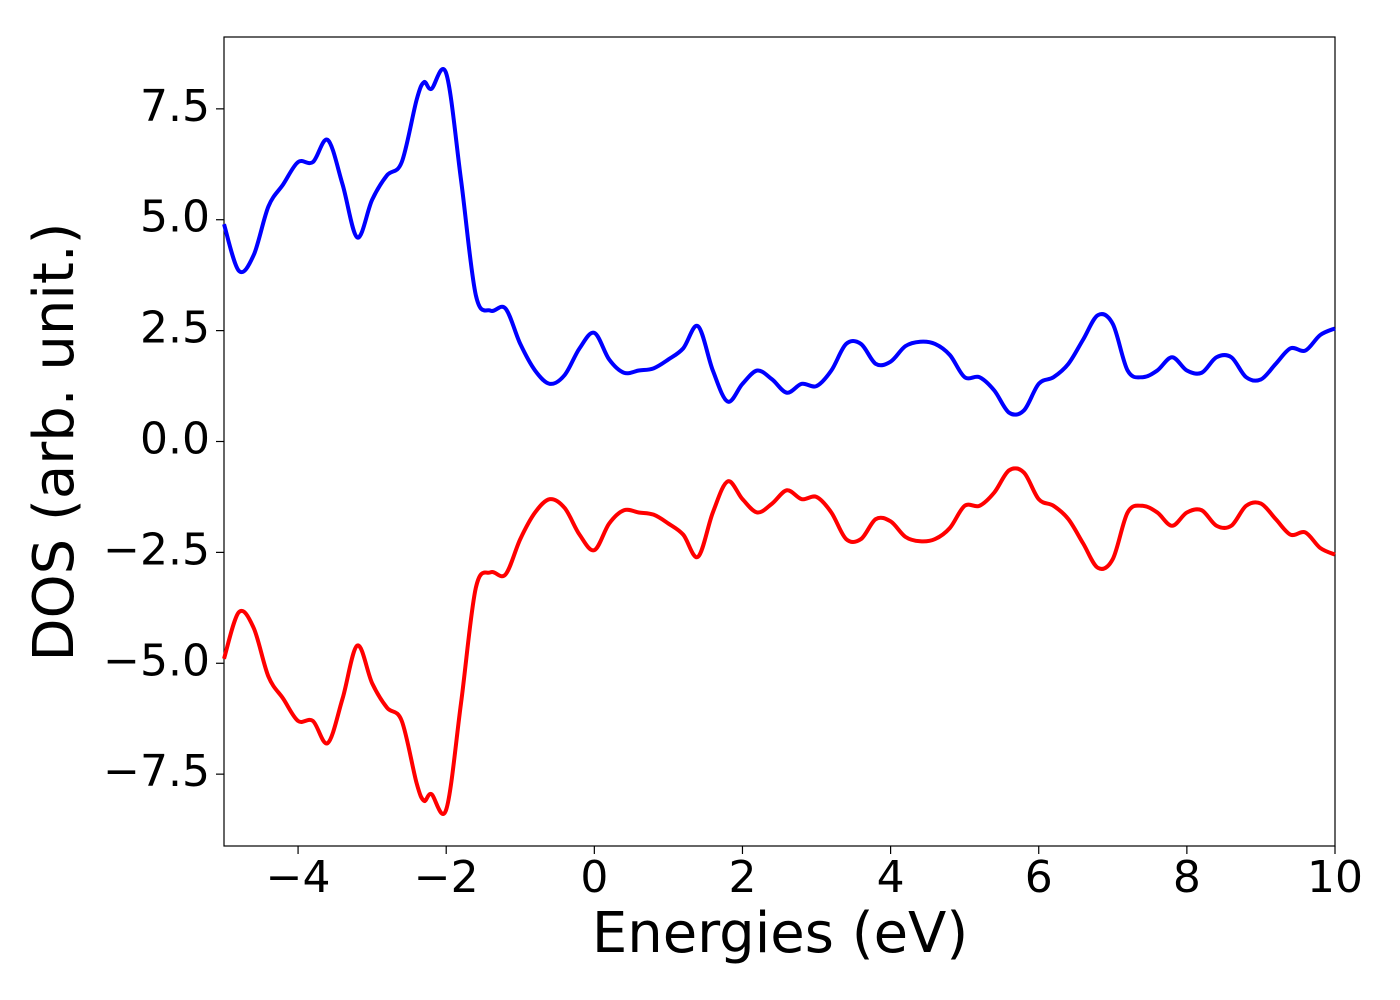 The height and width of the screenshot is (1000, 1400). I want to click on x-tick-label: −4, so click(298, 877).